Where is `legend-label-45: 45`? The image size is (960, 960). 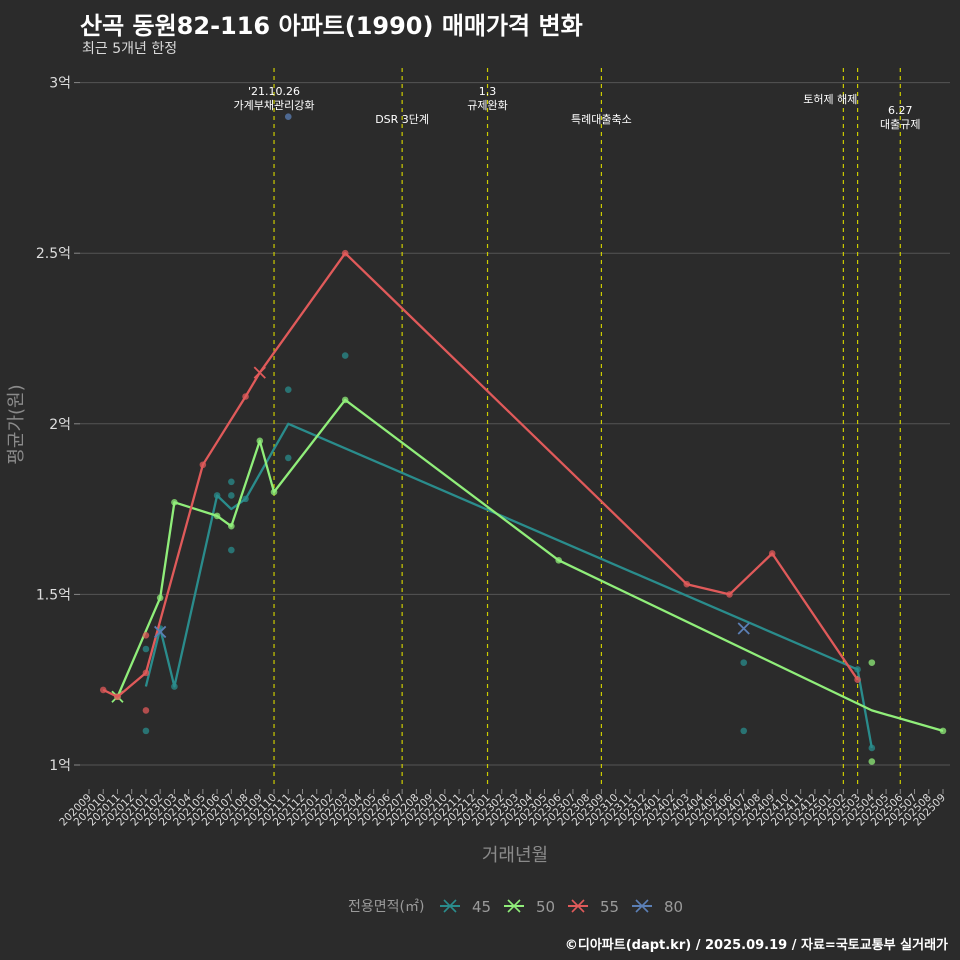 legend-label-45: 45 is located at coordinates (481, 907).